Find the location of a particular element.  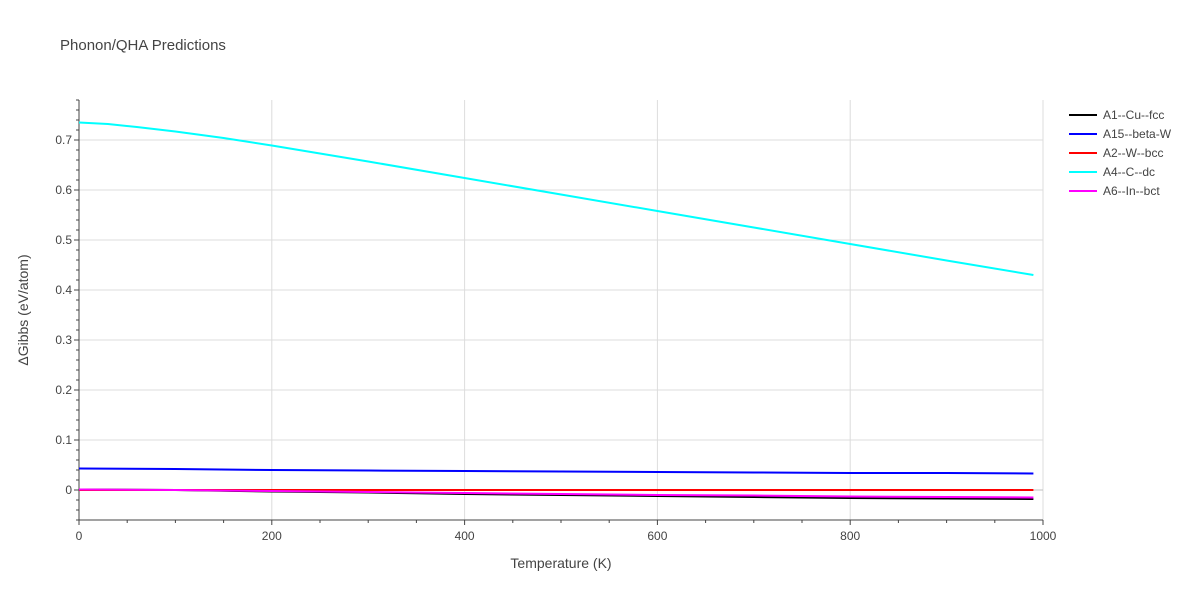

y-tick-label: 0.7 is located at coordinates (63, 140).